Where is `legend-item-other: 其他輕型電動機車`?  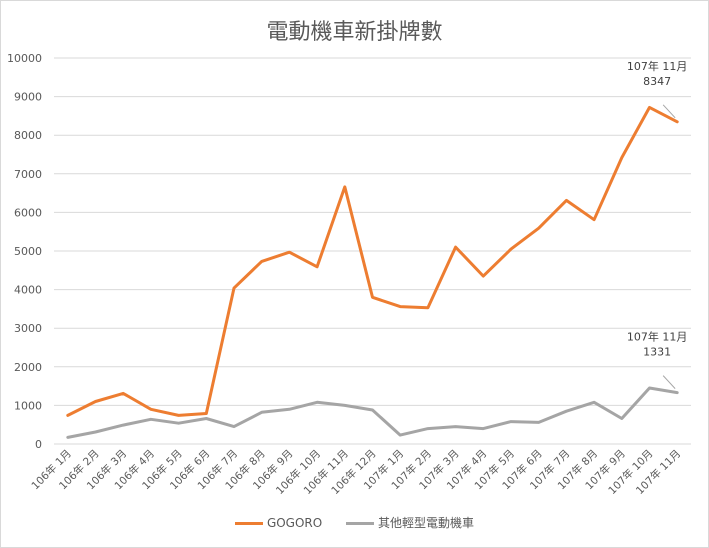 legend-item-other: 其他輕型電動機車 is located at coordinates (410, 522).